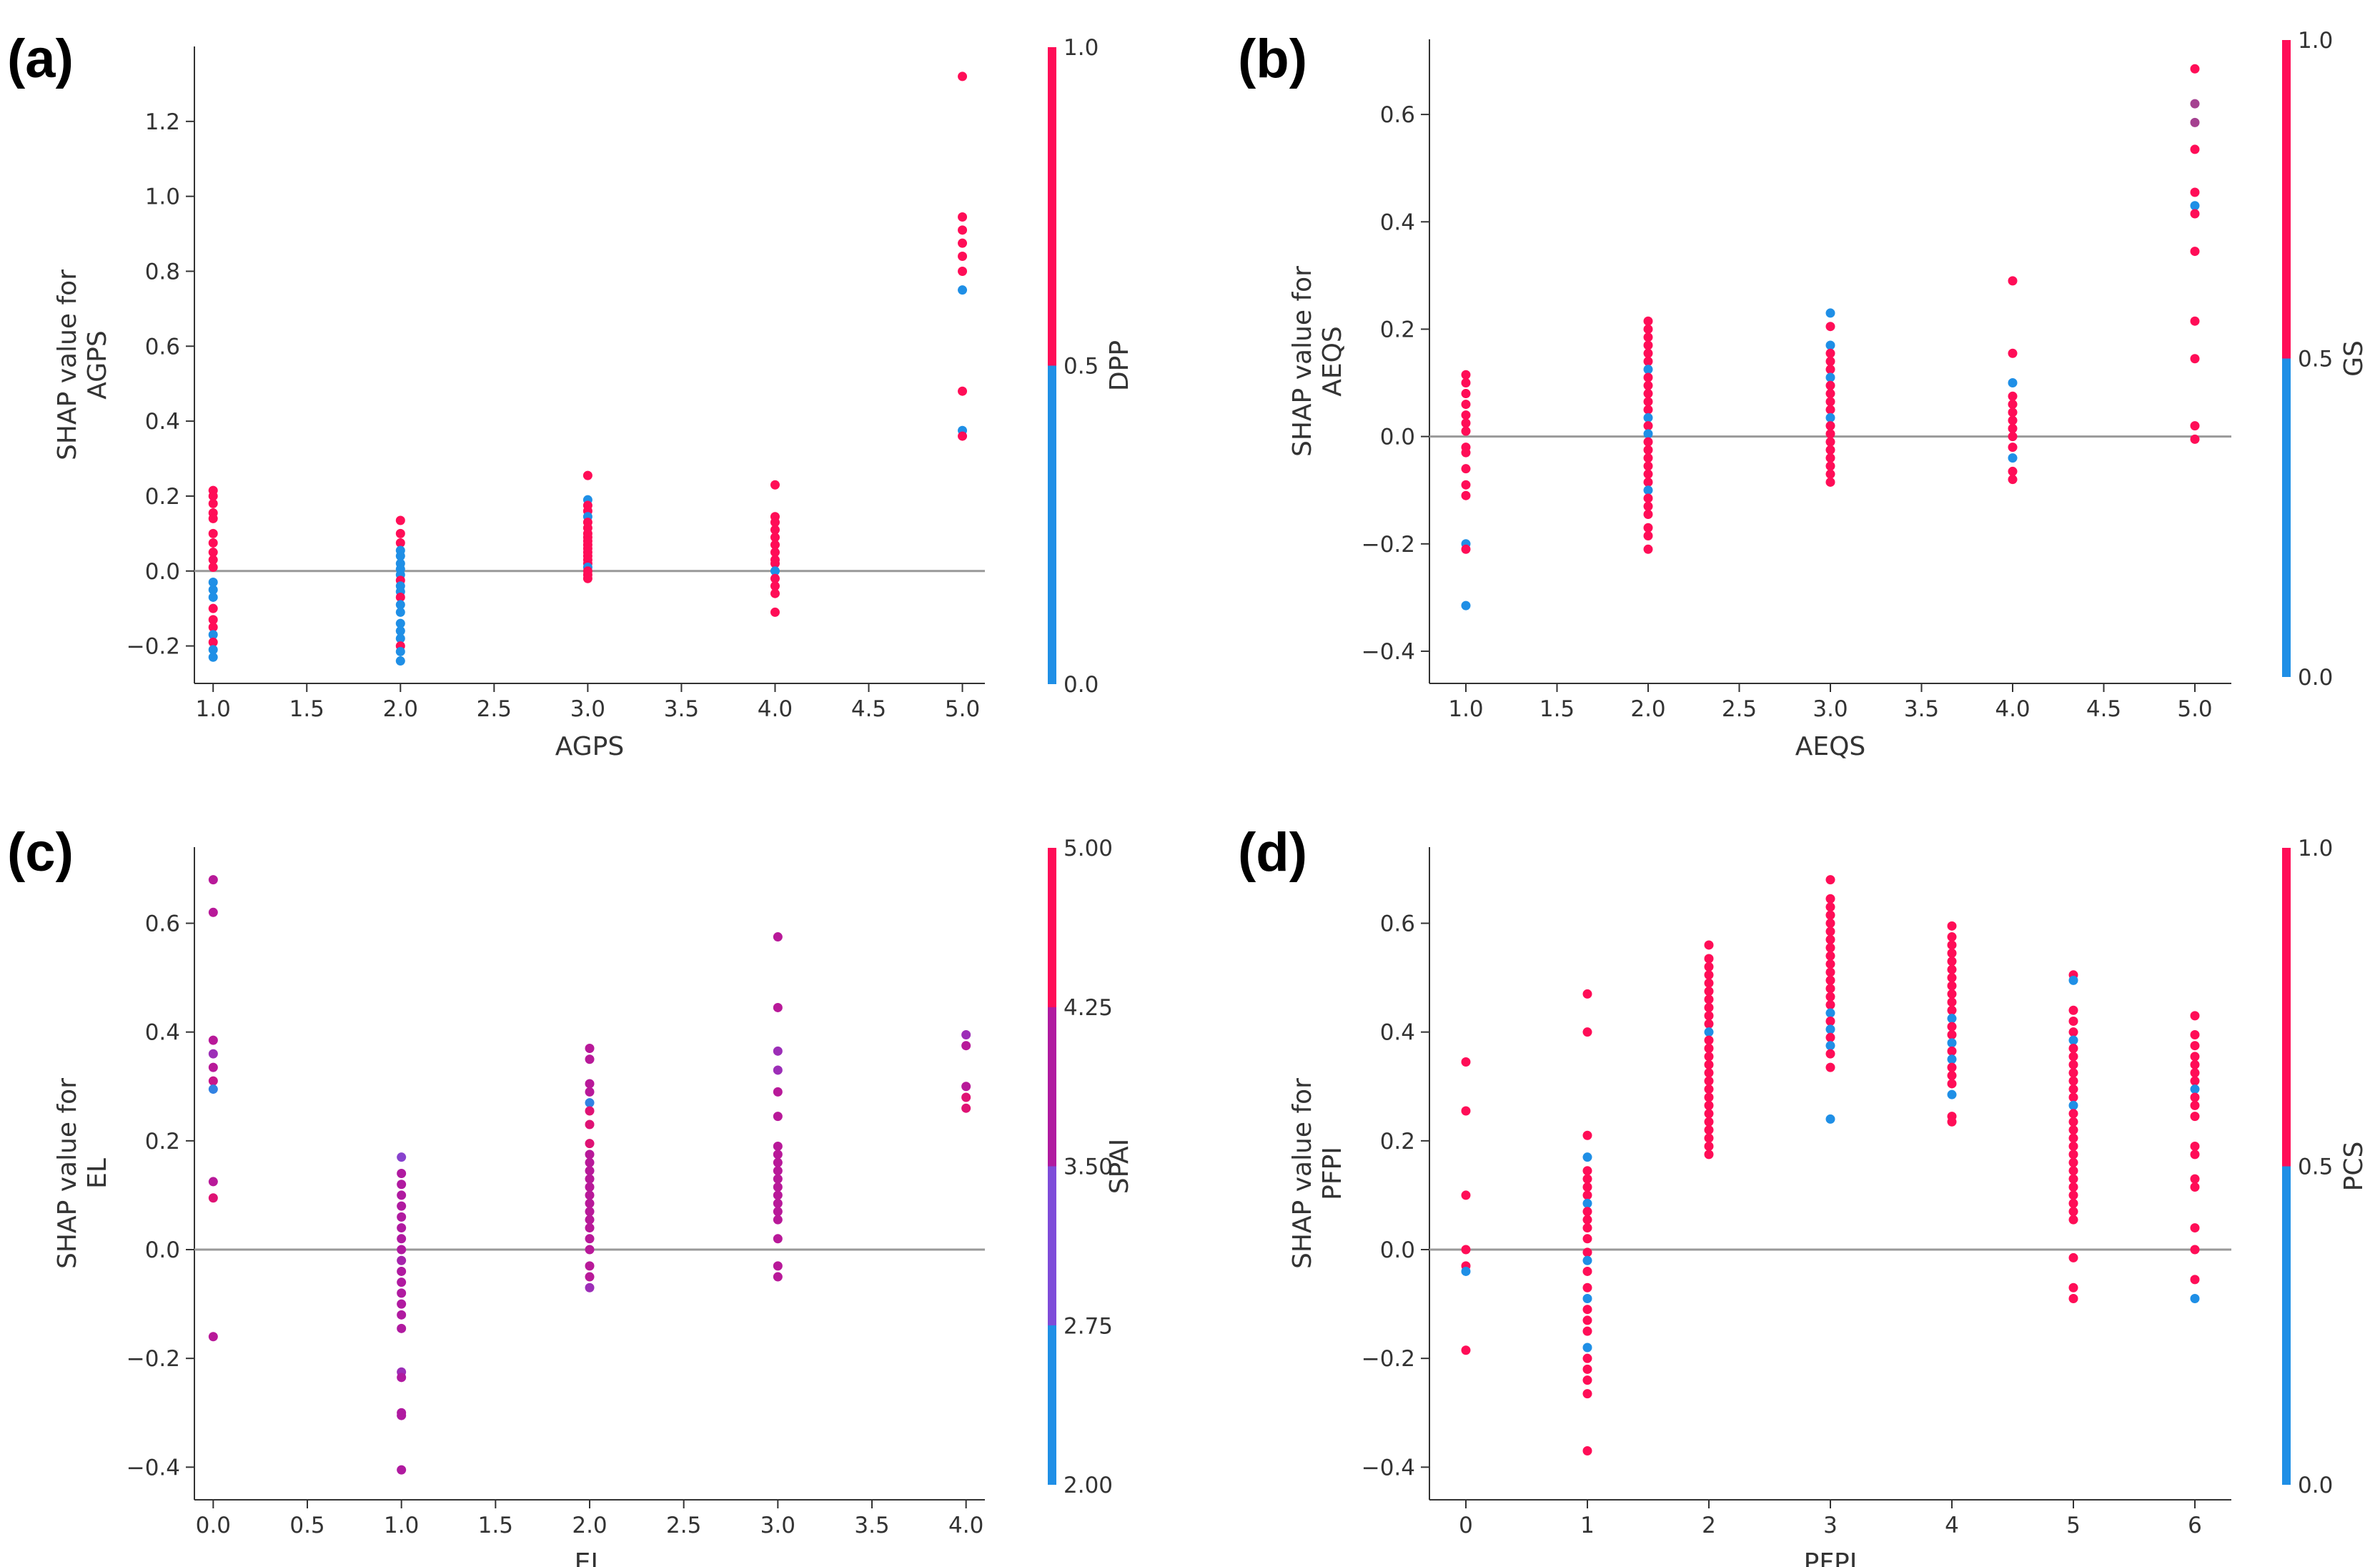 This screenshot has width=2380, height=1567. I want to click on colorbar: 2.00 2.75 3.50 4.25 5.00 SPAI, so click(1091, 1167).